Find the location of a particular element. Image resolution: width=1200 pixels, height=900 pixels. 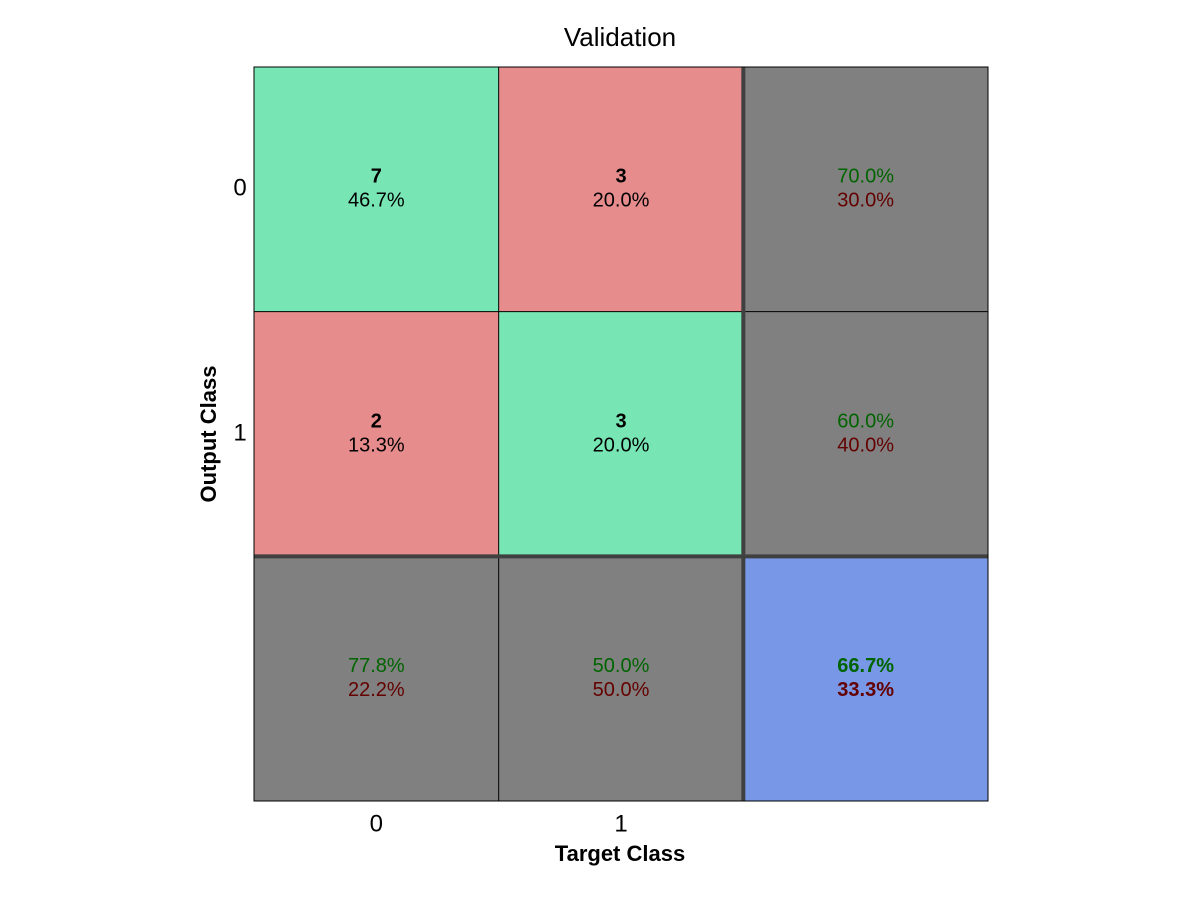

row-summary-correct-label: 60.0% is located at coordinates (865, 421).